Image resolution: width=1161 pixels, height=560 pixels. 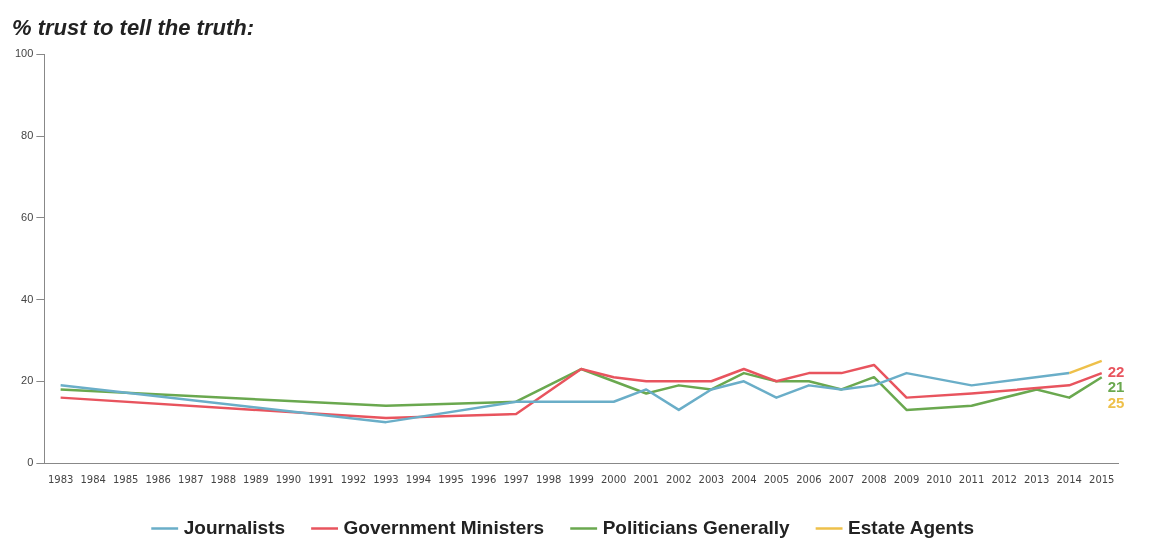 What do you see at coordinates (1102, 479) in the screenshot?
I see `x-tick-label: 2015` at bounding box center [1102, 479].